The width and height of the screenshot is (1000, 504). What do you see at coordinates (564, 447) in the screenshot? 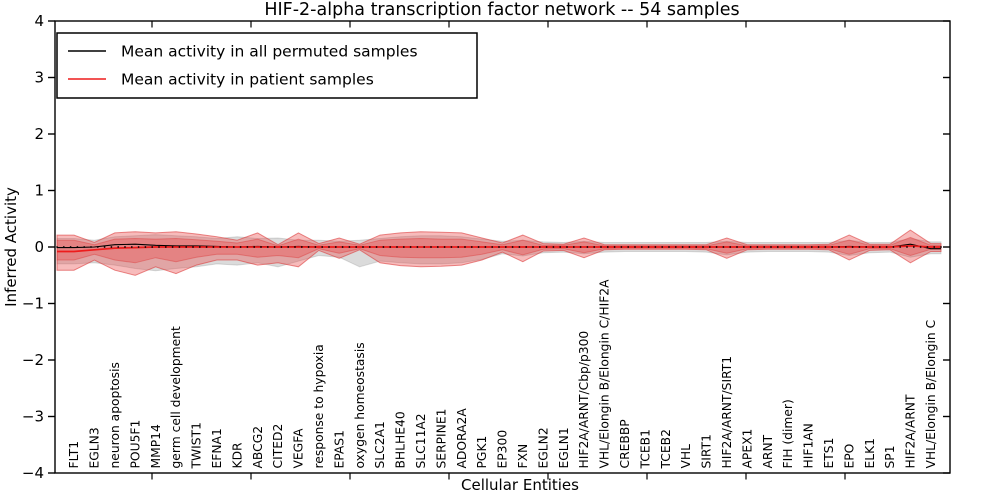
I see `x-tick-label: EGLN1` at bounding box center [564, 447].